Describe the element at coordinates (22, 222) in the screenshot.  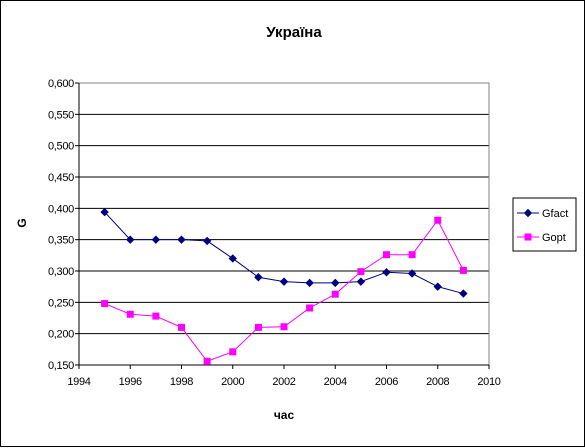
I see `y-axis-title: G` at that location.